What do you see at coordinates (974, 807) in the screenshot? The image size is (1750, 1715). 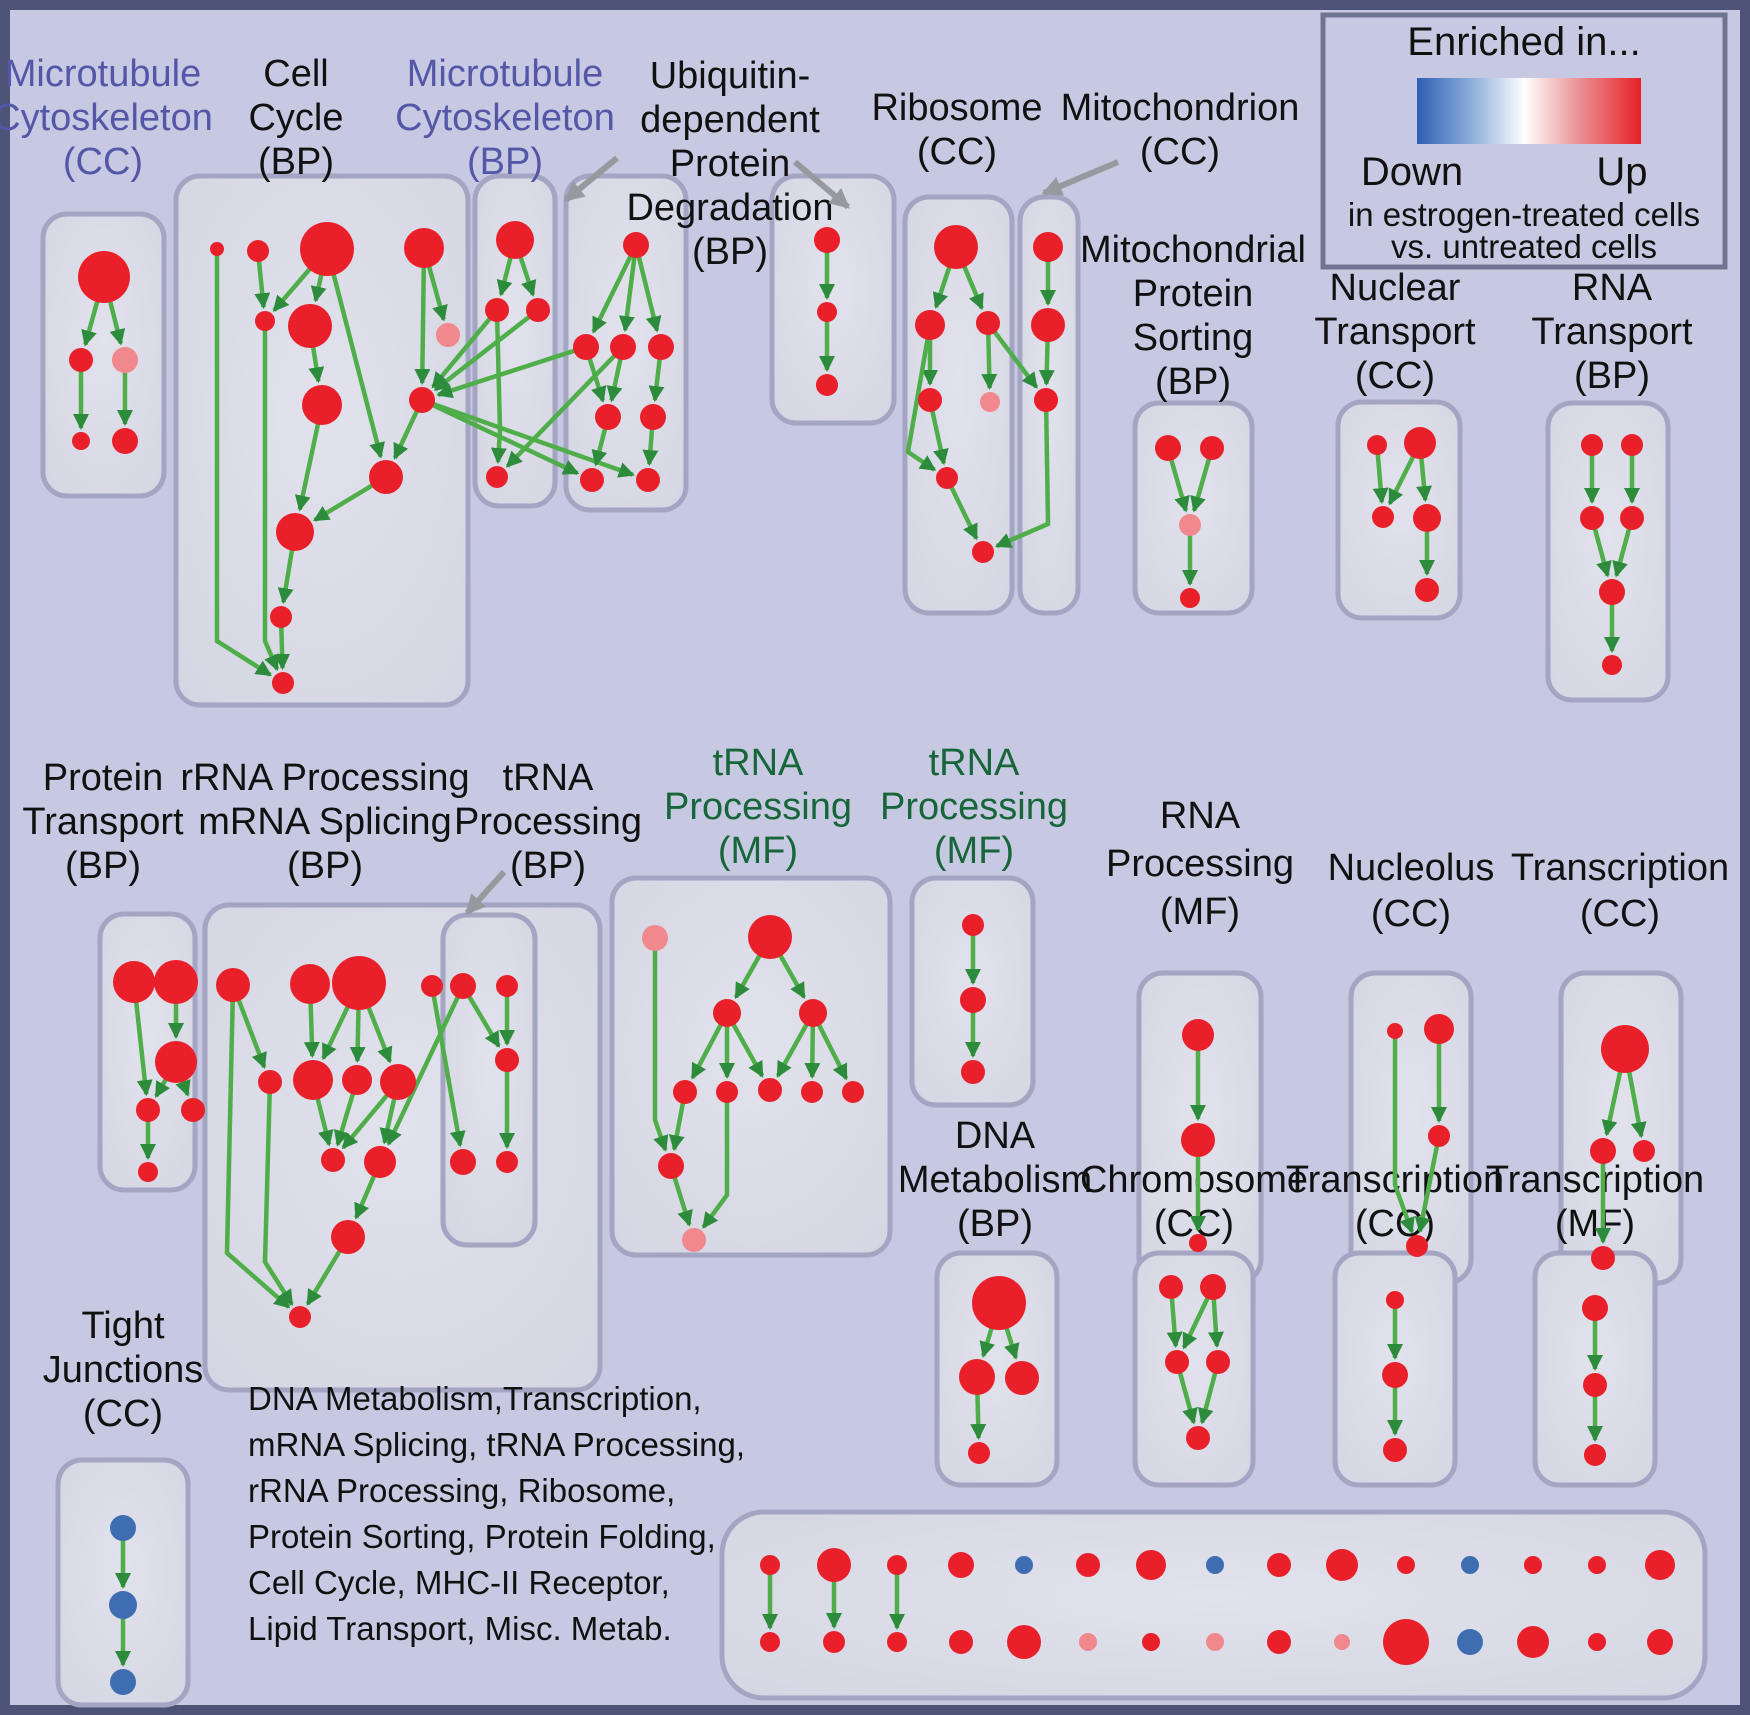 I see `cluster-label-tm2: Processing` at bounding box center [974, 807].